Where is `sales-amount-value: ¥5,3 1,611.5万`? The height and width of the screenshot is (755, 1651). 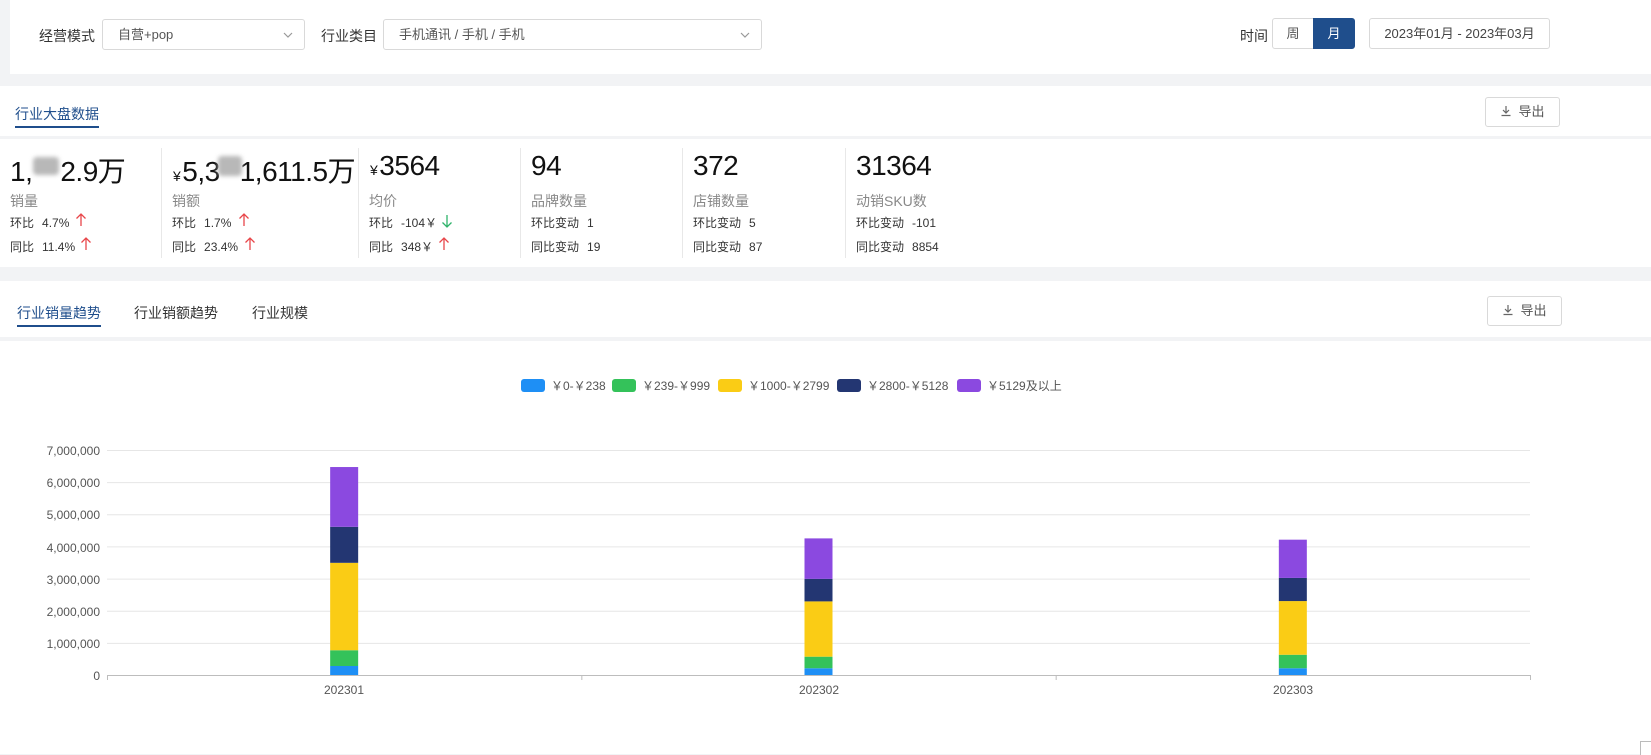
sales-amount-value: ¥5,3 1,611.5万 is located at coordinates (264, 170).